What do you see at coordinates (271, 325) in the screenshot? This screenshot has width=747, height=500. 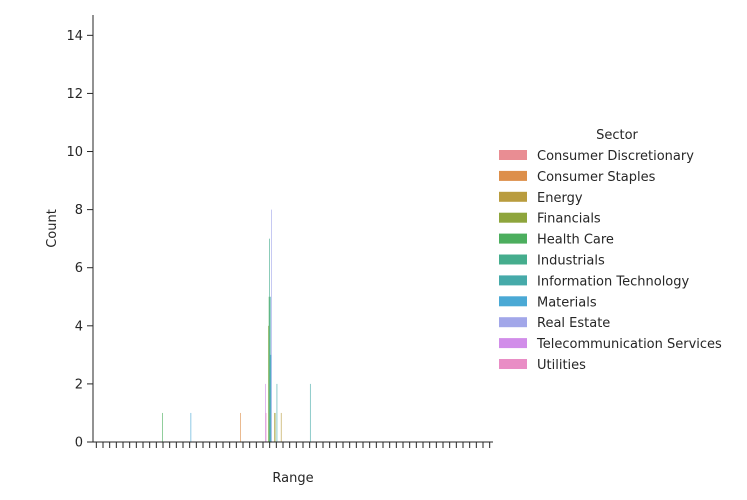 I see `bar-real-estate` at bounding box center [271, 325].